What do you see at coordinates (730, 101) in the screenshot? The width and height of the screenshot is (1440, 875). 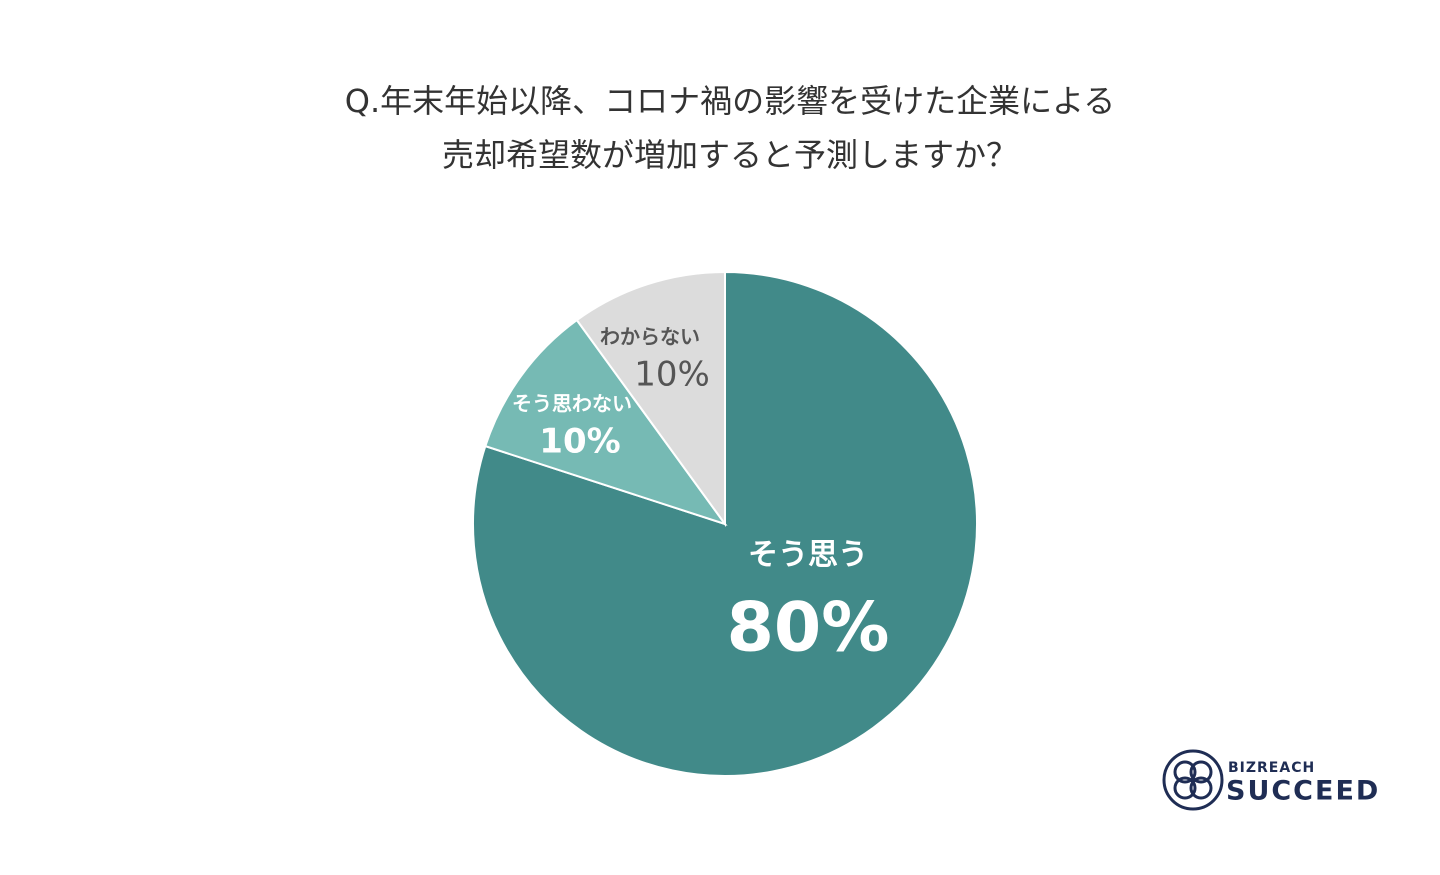 I see `chart-title: Q.年末年始以降、コロナ禍の影響を受けた企業による` at bounding box center [730, 101].